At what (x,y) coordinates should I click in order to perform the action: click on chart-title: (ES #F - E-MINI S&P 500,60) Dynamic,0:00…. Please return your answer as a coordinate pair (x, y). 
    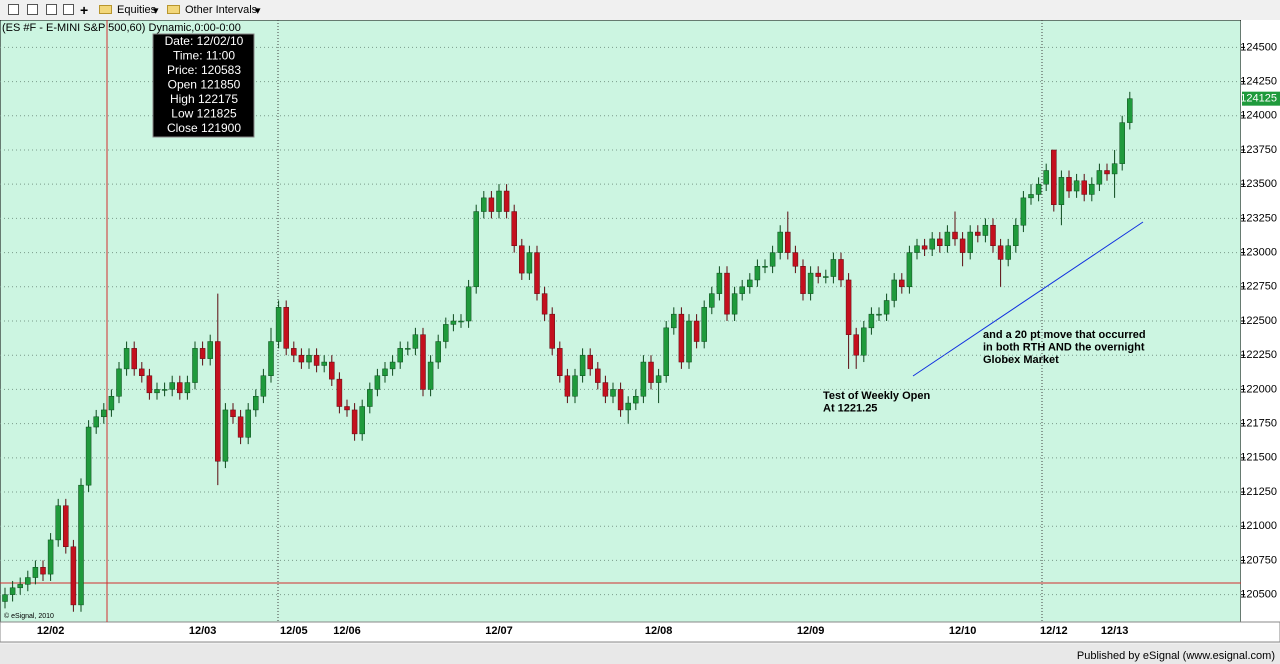
    Looking at the image, I should click on (121, 28).